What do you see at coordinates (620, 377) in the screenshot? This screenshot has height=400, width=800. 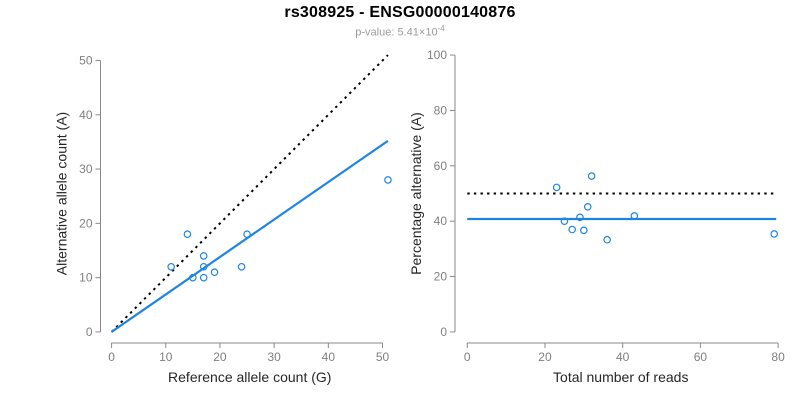 I see `x-axis-title: Total number of reads` at bounding box center [620, 377].